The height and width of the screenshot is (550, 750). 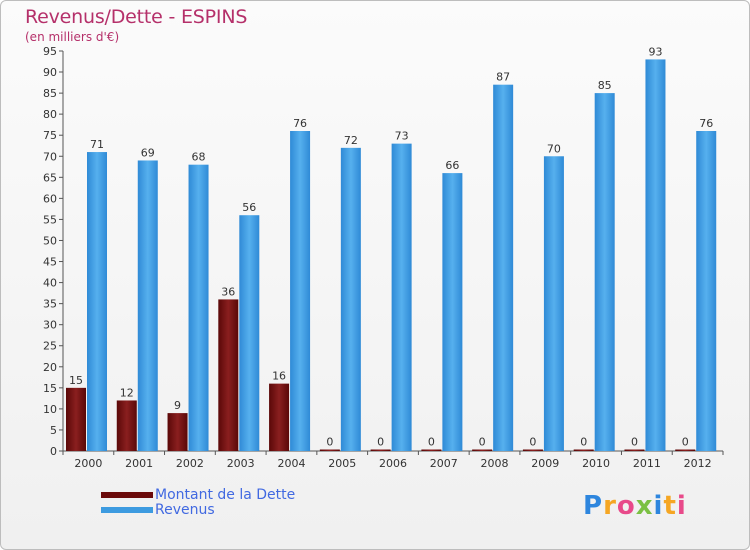 What do you see at coordinates (225, 494) in the screenshot?
I see `legend-label-dette: Montant de la Dette` at bounding box center [225, 494].